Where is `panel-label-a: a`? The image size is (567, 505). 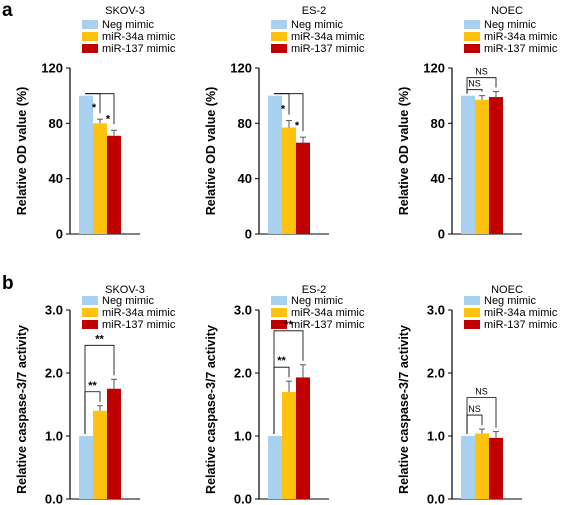 panel-label-a: a is located at coordinates (7, 10).